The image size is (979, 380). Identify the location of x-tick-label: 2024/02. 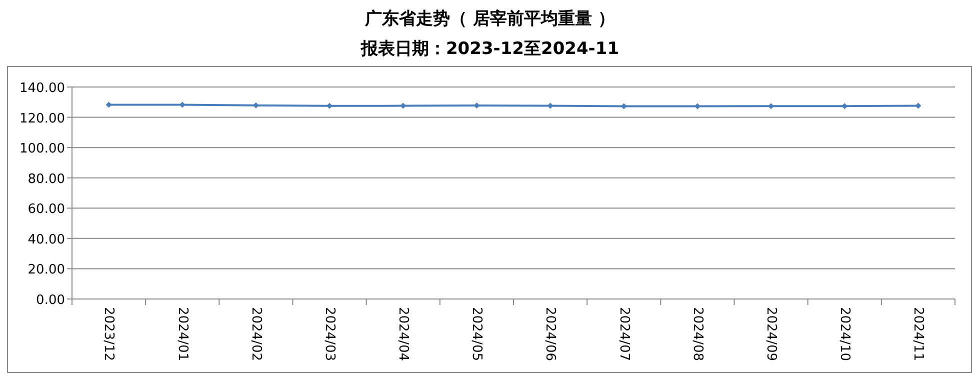
(256, 334).